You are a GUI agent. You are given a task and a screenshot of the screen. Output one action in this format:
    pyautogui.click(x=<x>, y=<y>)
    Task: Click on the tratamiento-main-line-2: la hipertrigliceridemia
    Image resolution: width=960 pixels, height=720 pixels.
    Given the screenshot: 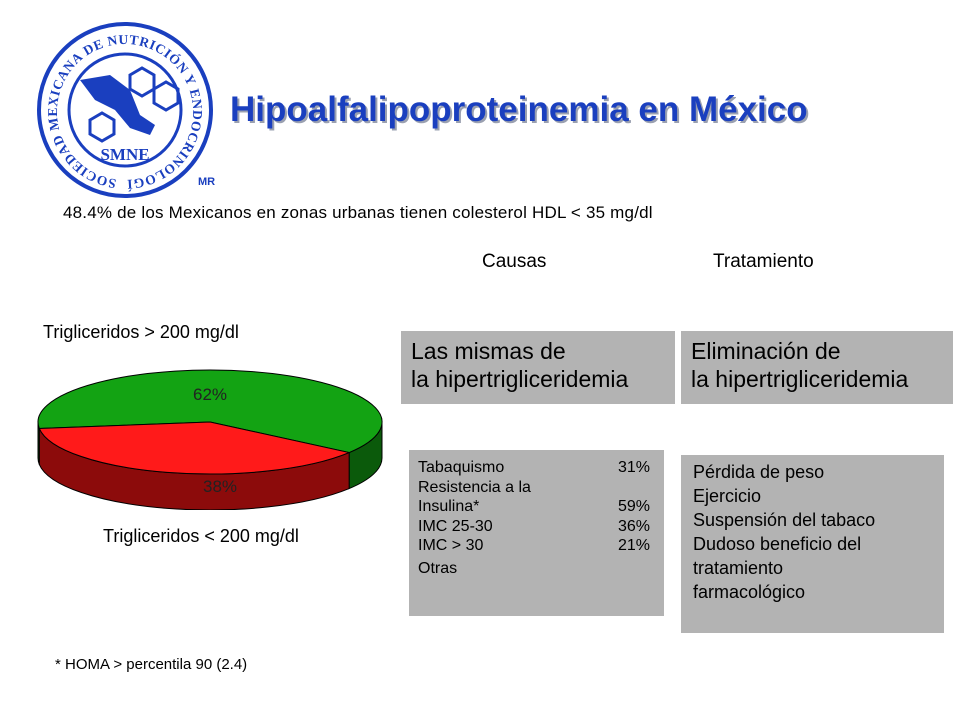 What is the action you would take?
    pyautogui.click(x=800, y=379)
    